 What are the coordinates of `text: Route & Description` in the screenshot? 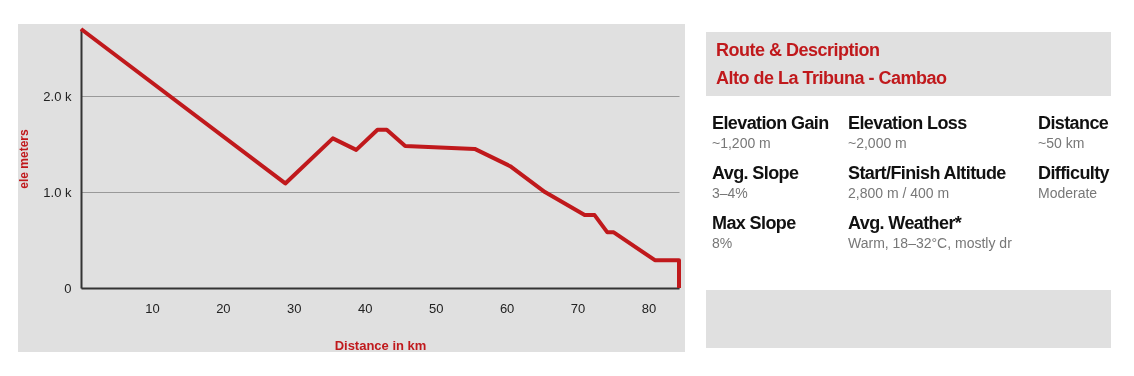 It's located at (798, 50).